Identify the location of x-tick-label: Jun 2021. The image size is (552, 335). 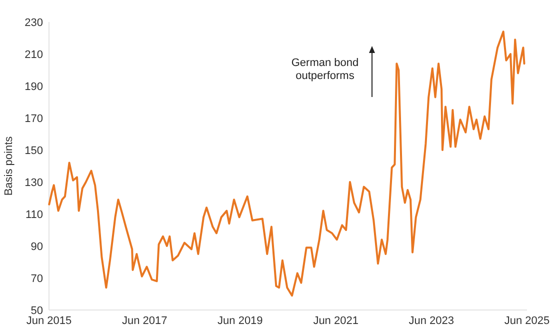
(335, 321).